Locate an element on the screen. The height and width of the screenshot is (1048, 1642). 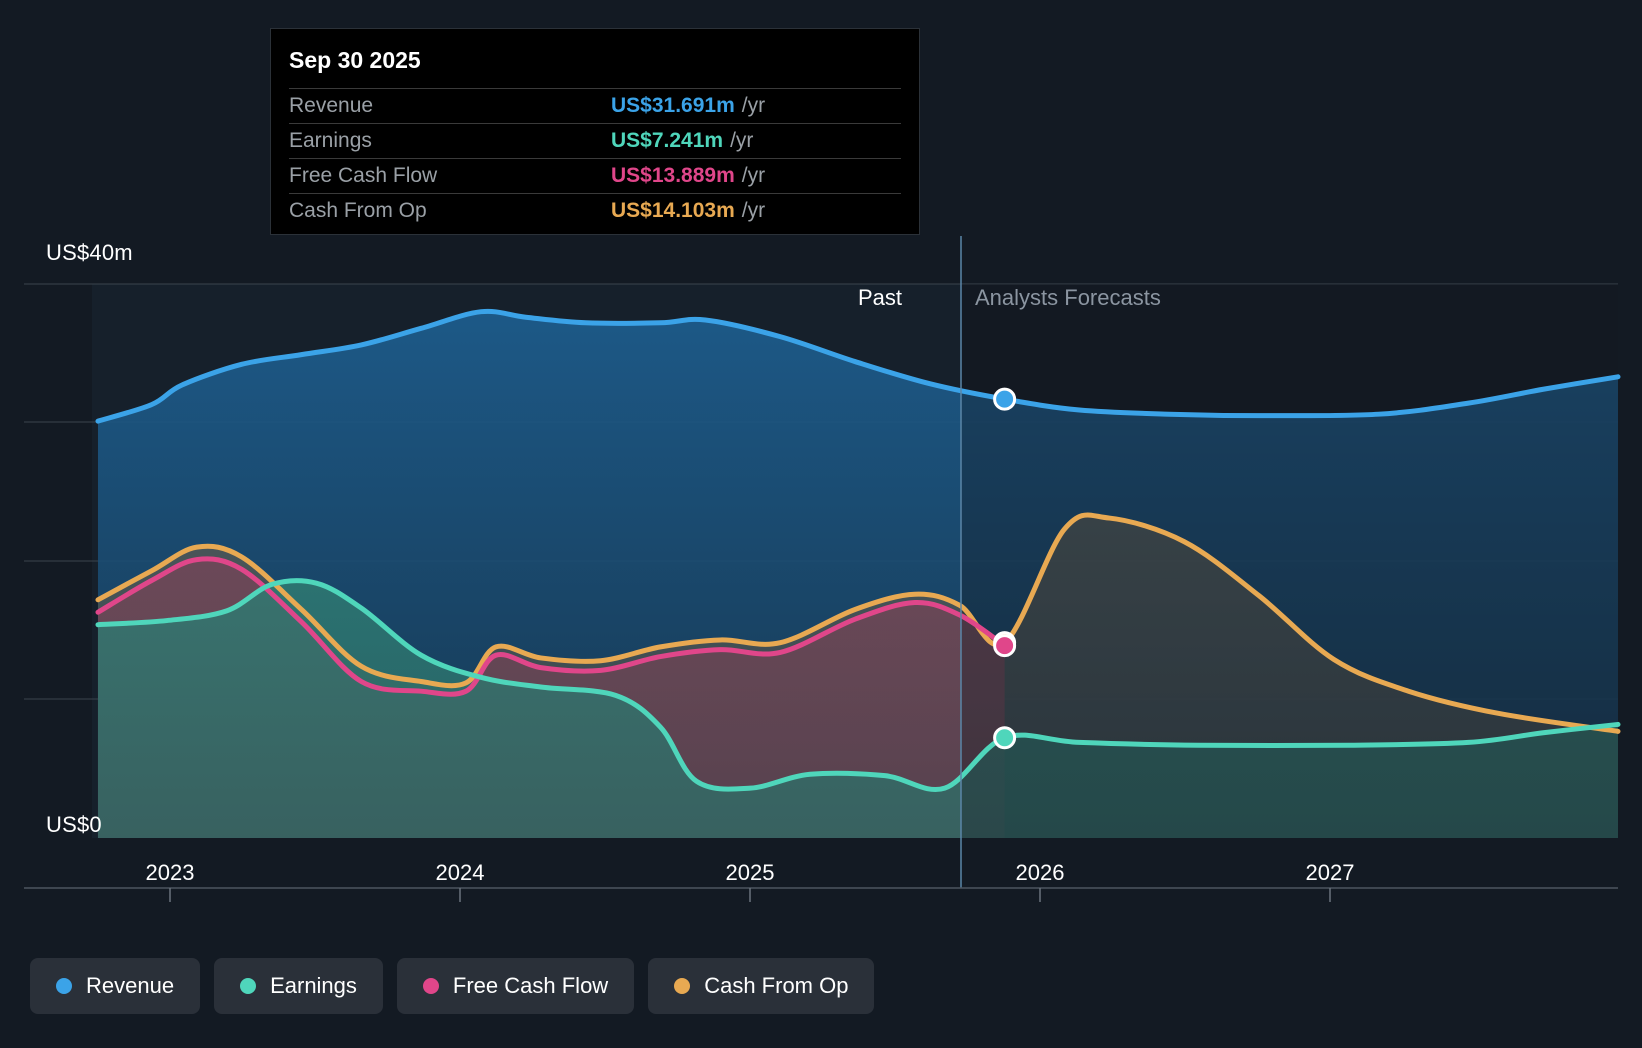
data-point-marker-revenue is located at coordinates (1005, 399).